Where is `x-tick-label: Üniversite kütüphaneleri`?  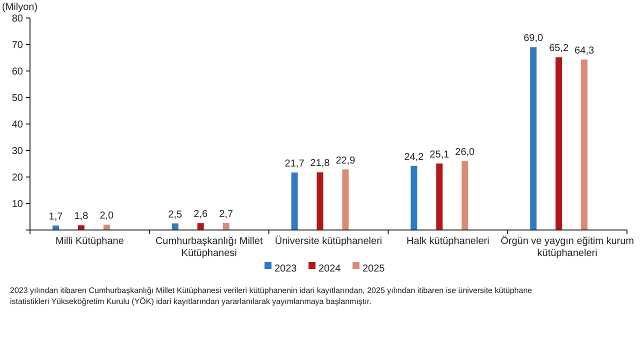 x-tick-label: Üniversite kütüphaneleri is located at coordinates (328, 241).